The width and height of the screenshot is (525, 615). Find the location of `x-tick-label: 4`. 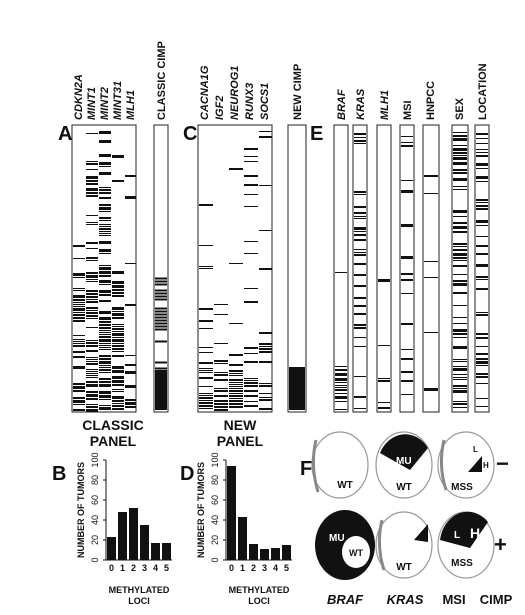

x-tick-label: 4 is located at coordinates (275, 568).